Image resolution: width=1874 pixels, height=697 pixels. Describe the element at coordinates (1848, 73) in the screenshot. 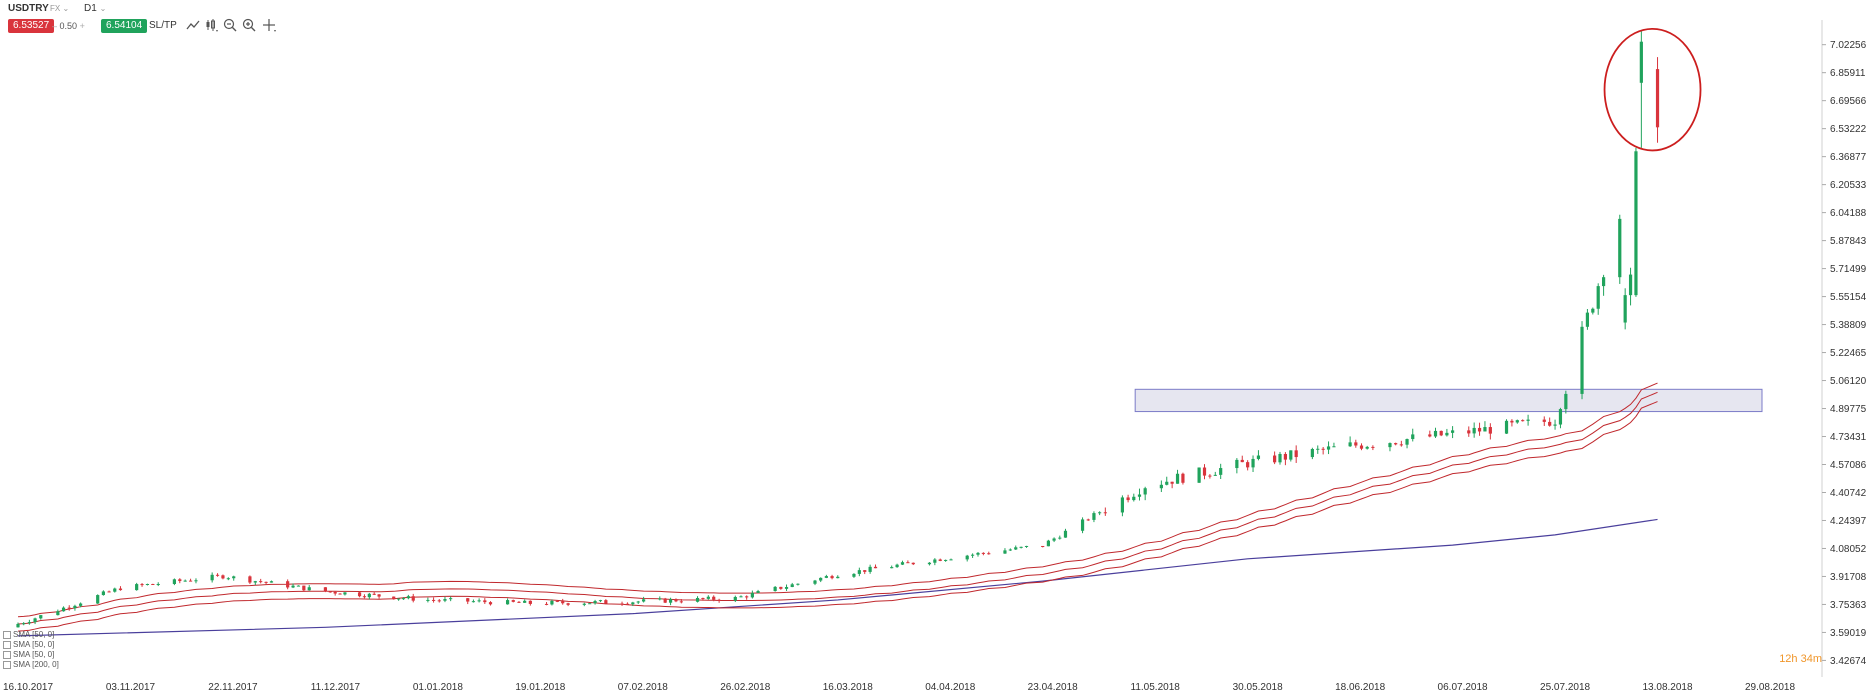

I see `y-tick-label: 6.85911` at that location.